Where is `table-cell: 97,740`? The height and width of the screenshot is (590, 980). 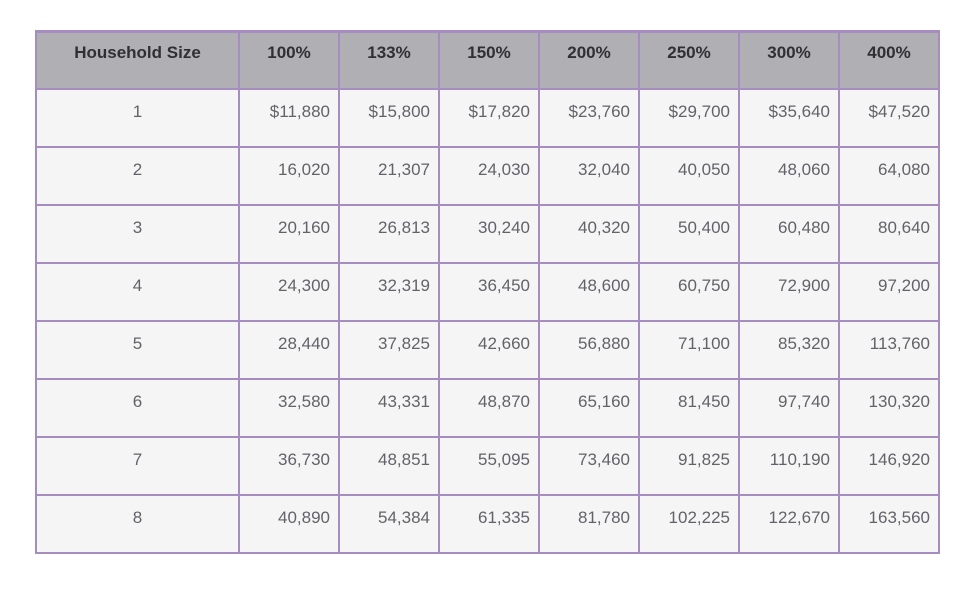 table-cell: 97,740 is located at coordinates (789, 407).